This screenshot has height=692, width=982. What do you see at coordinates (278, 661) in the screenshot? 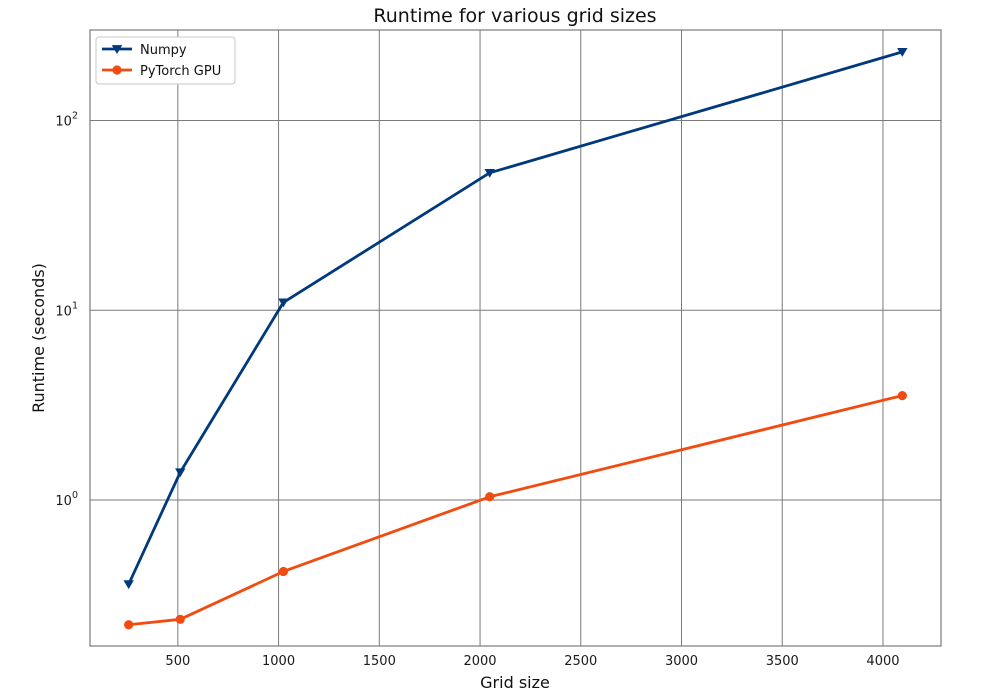
I see `x-tick-label-1000: 1000` at bounding box center [278, 661].